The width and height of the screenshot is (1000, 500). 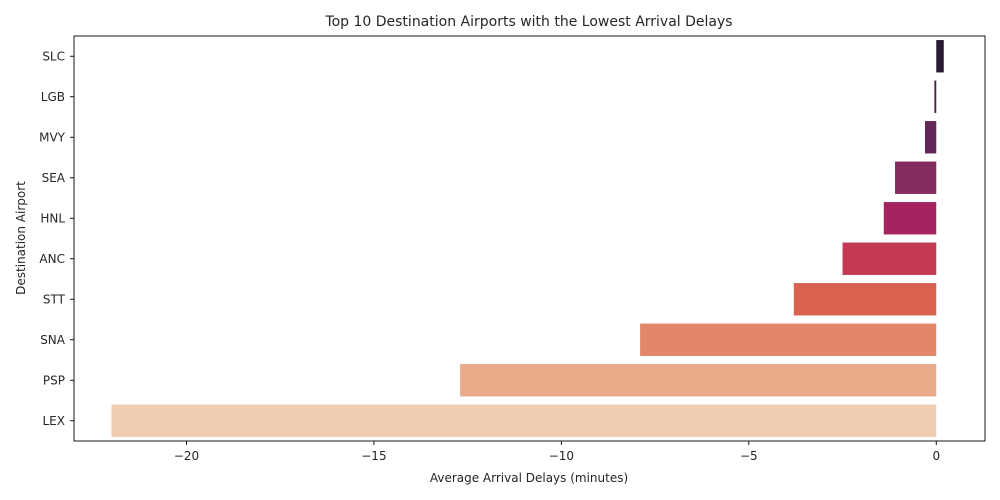 What do you see at coordinates (529, 478) in the screenshot?
I see `x-axis-label: Average Arrival Delays (minutes)` at bounding box center [529, 478].